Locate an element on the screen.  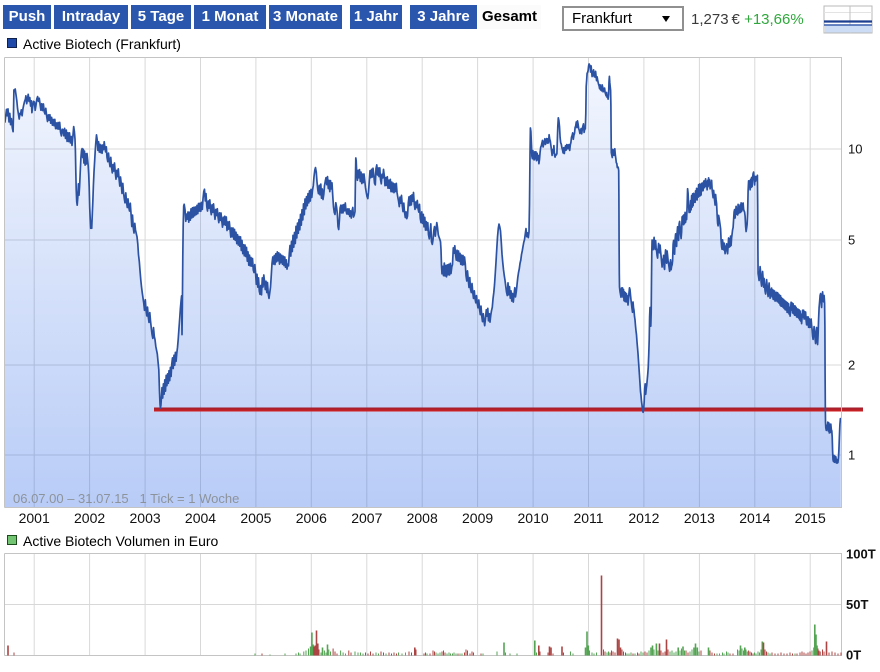
svg-text:06.07.00 – 31.07.15 1 Tick =: 06.07.00 – 31.07.15 1 Tick = 1 Woche is located at coordinates (126, 498).